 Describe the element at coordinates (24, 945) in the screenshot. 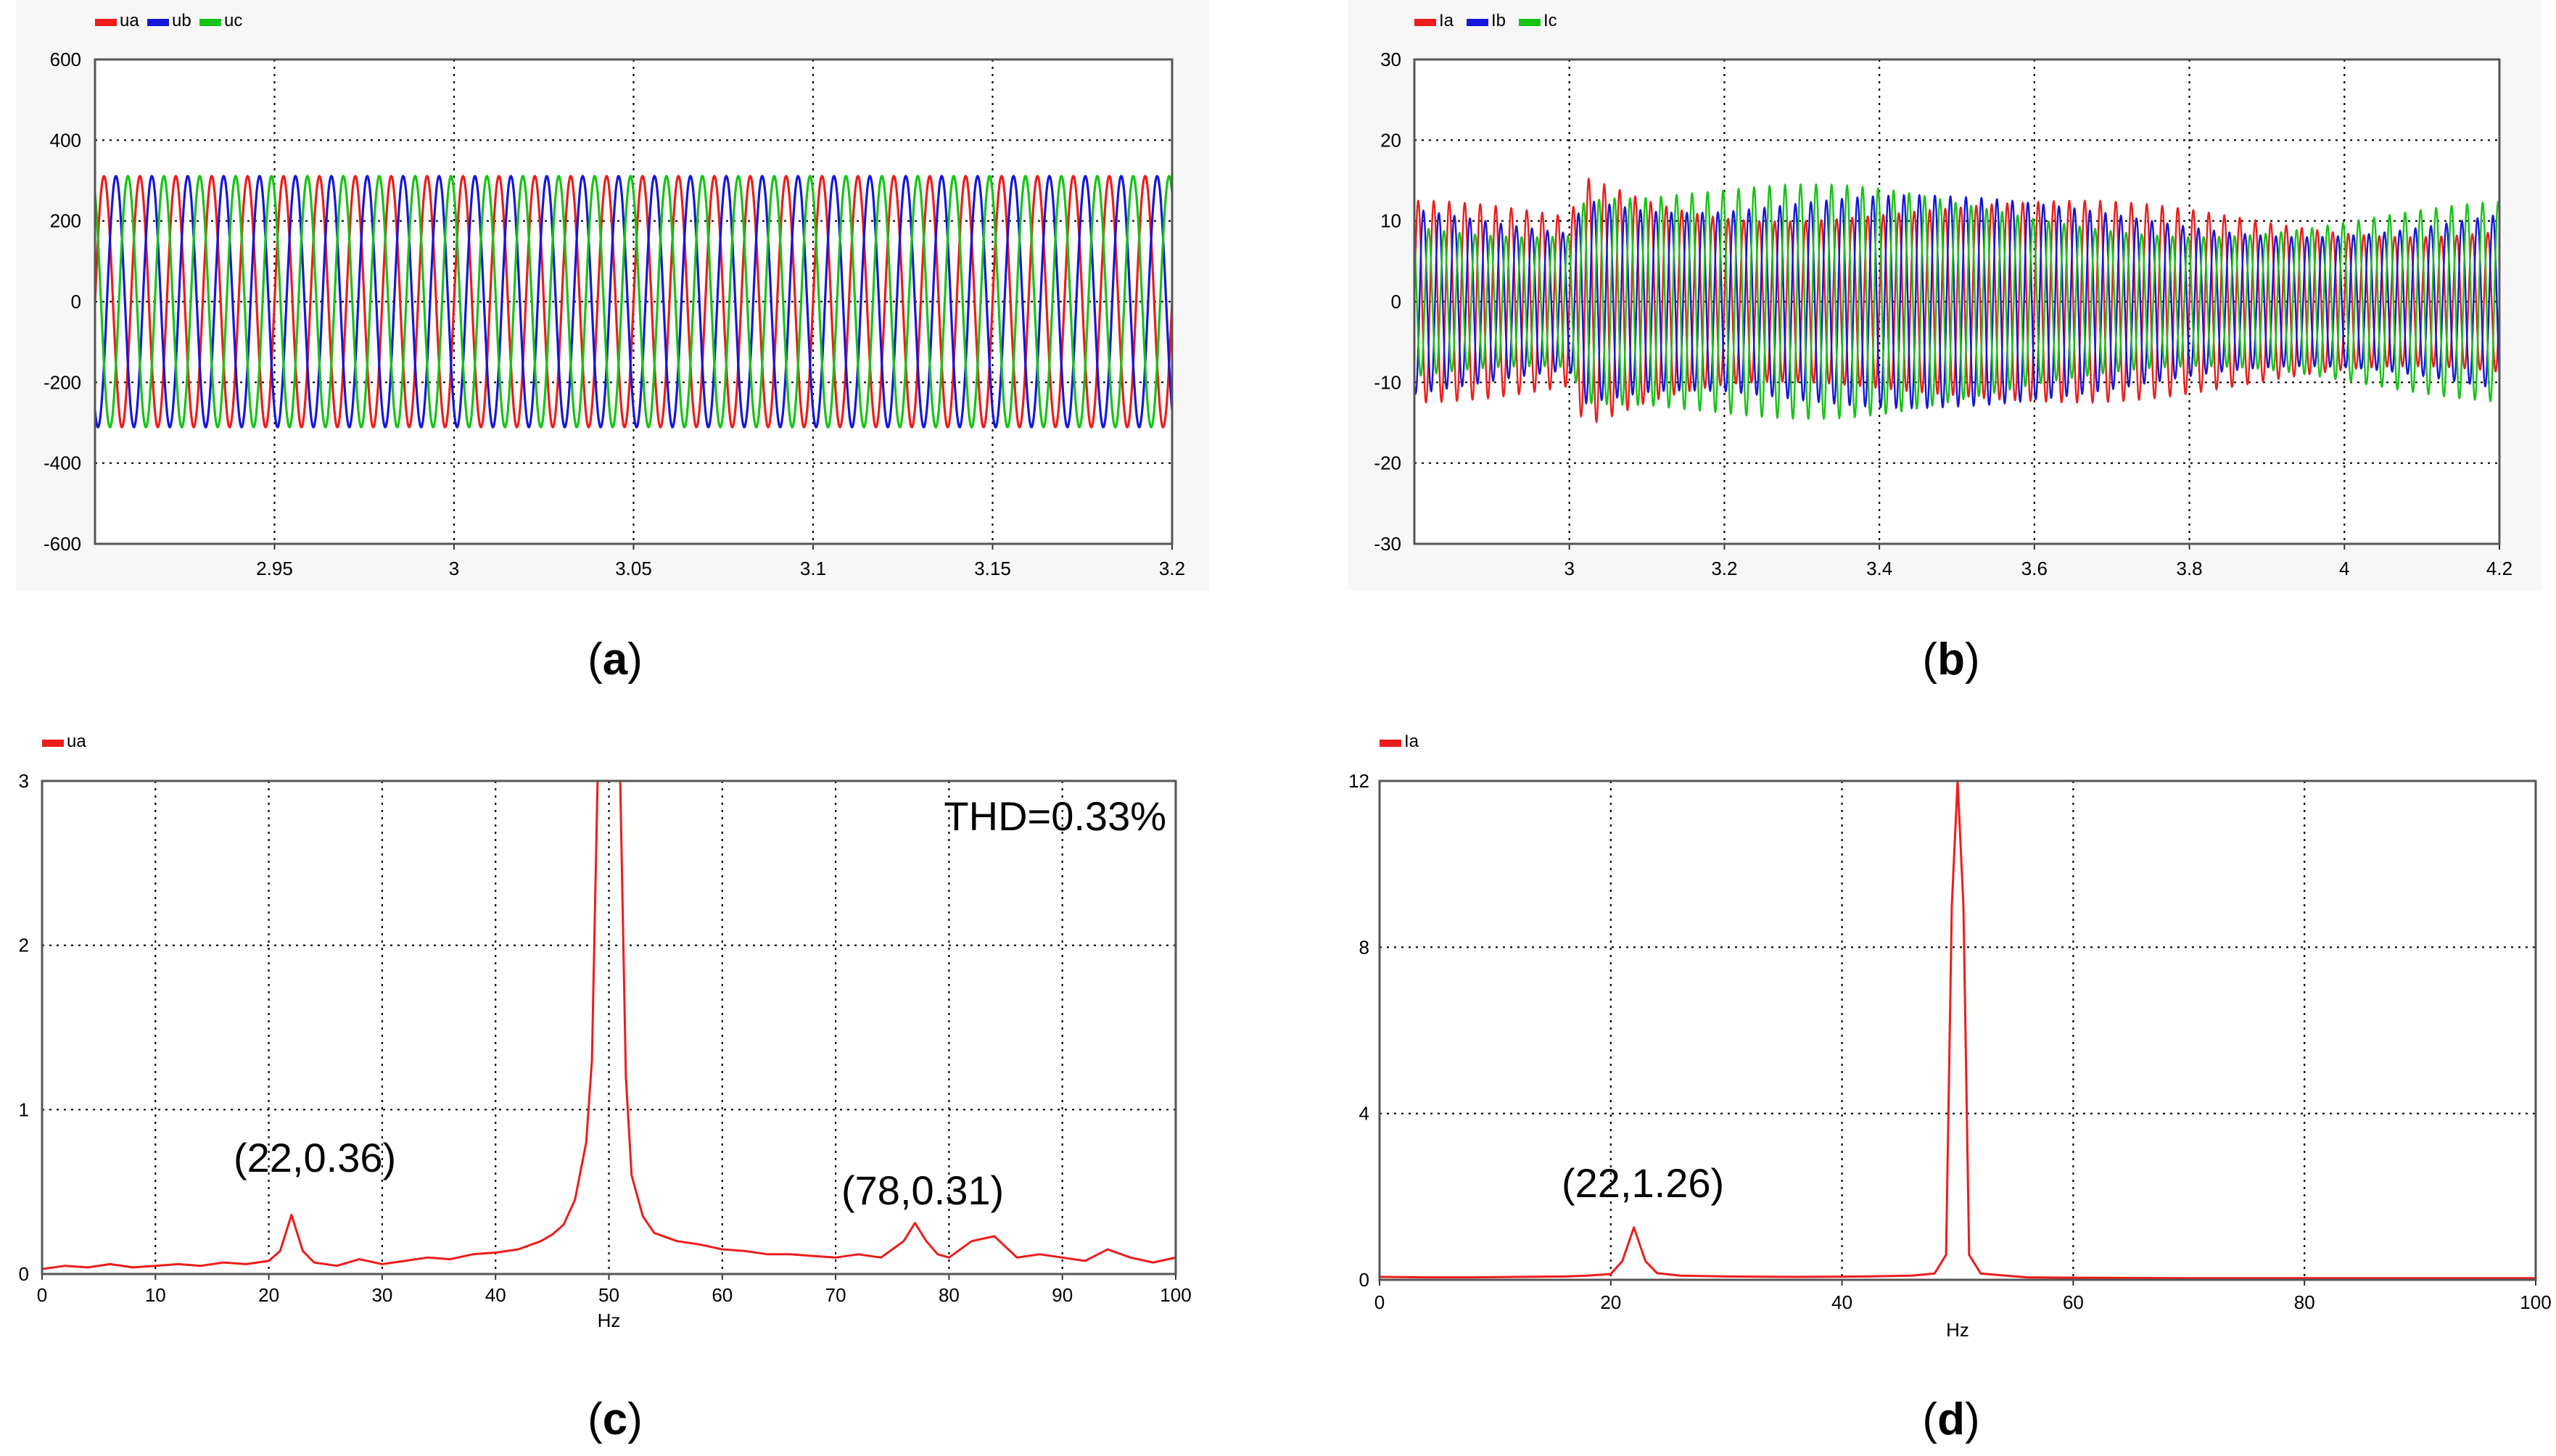

I see `chart-c-y-tick-label: 2` at that location.